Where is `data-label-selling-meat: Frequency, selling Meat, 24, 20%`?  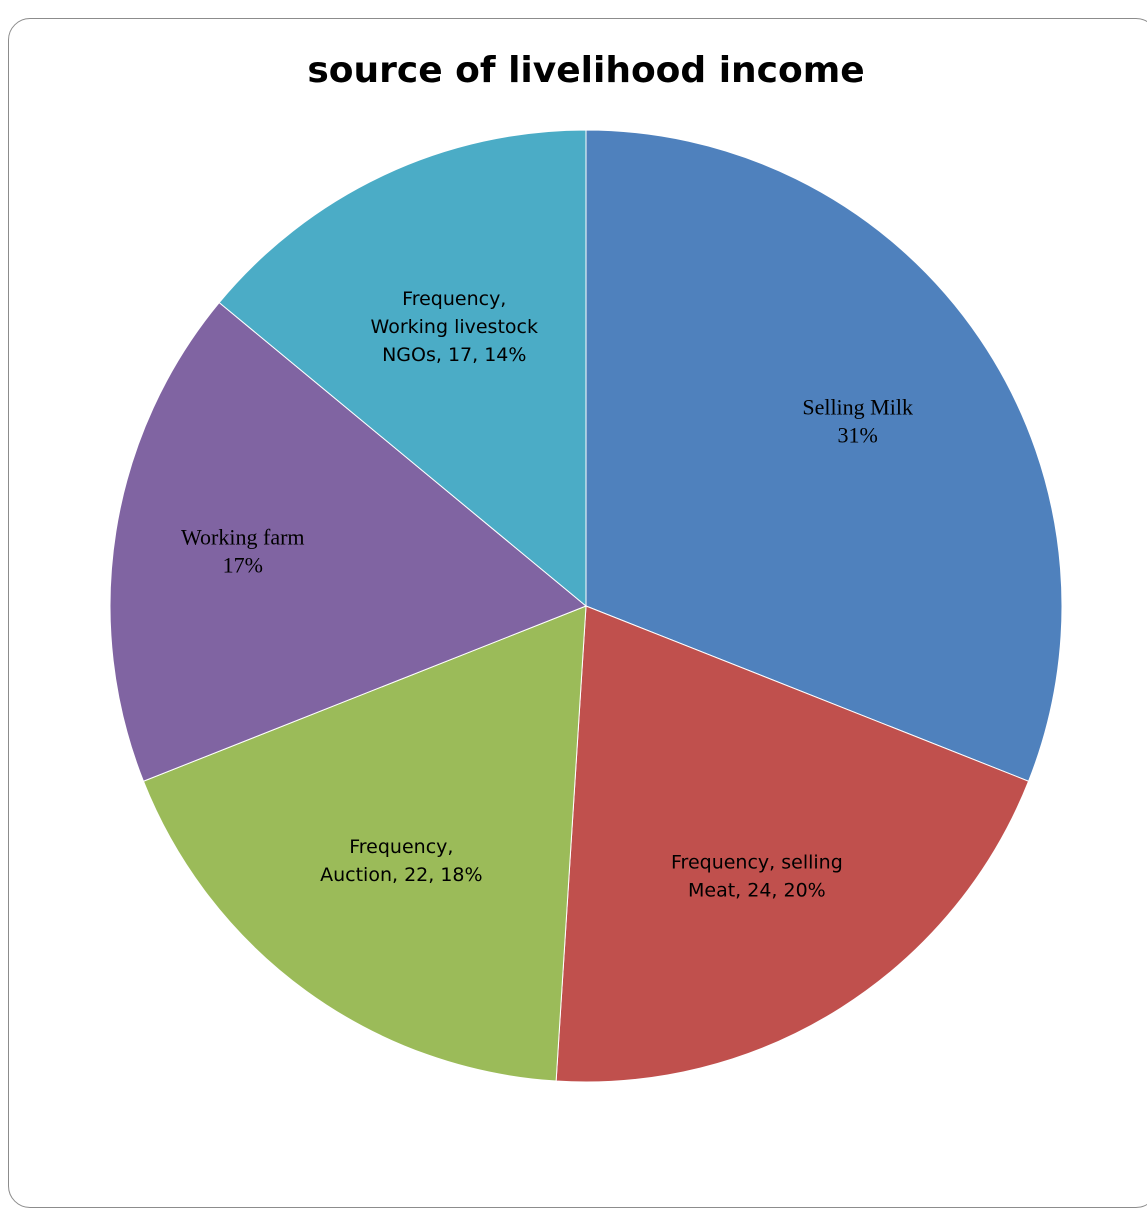 data-label-selling-meat: Frequency, selling Meat, 24, 20% is located at coordinates (757, 876).